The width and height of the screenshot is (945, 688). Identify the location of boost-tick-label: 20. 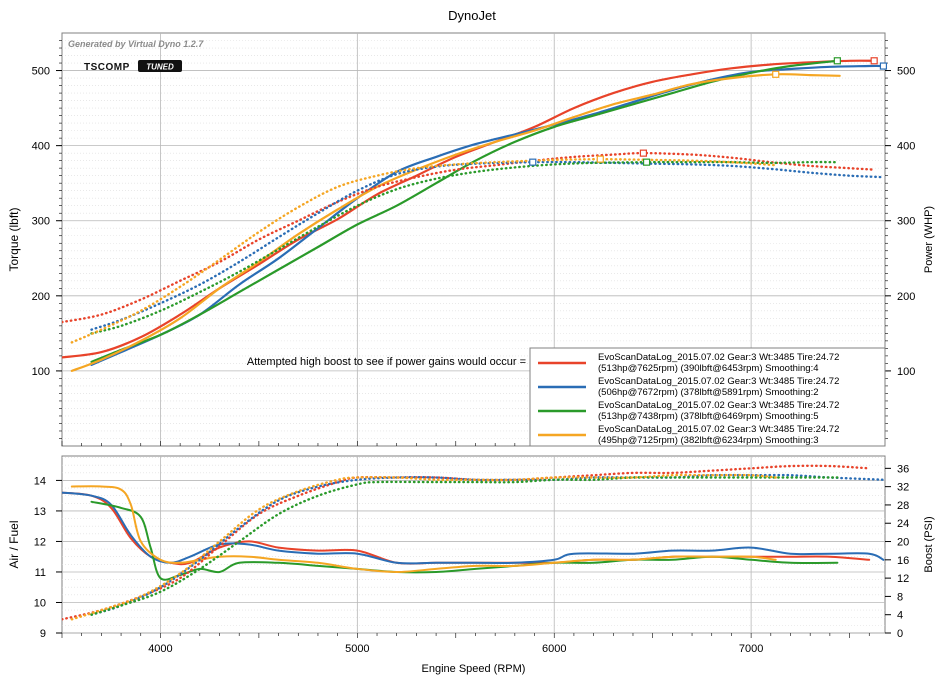
(903, 543).